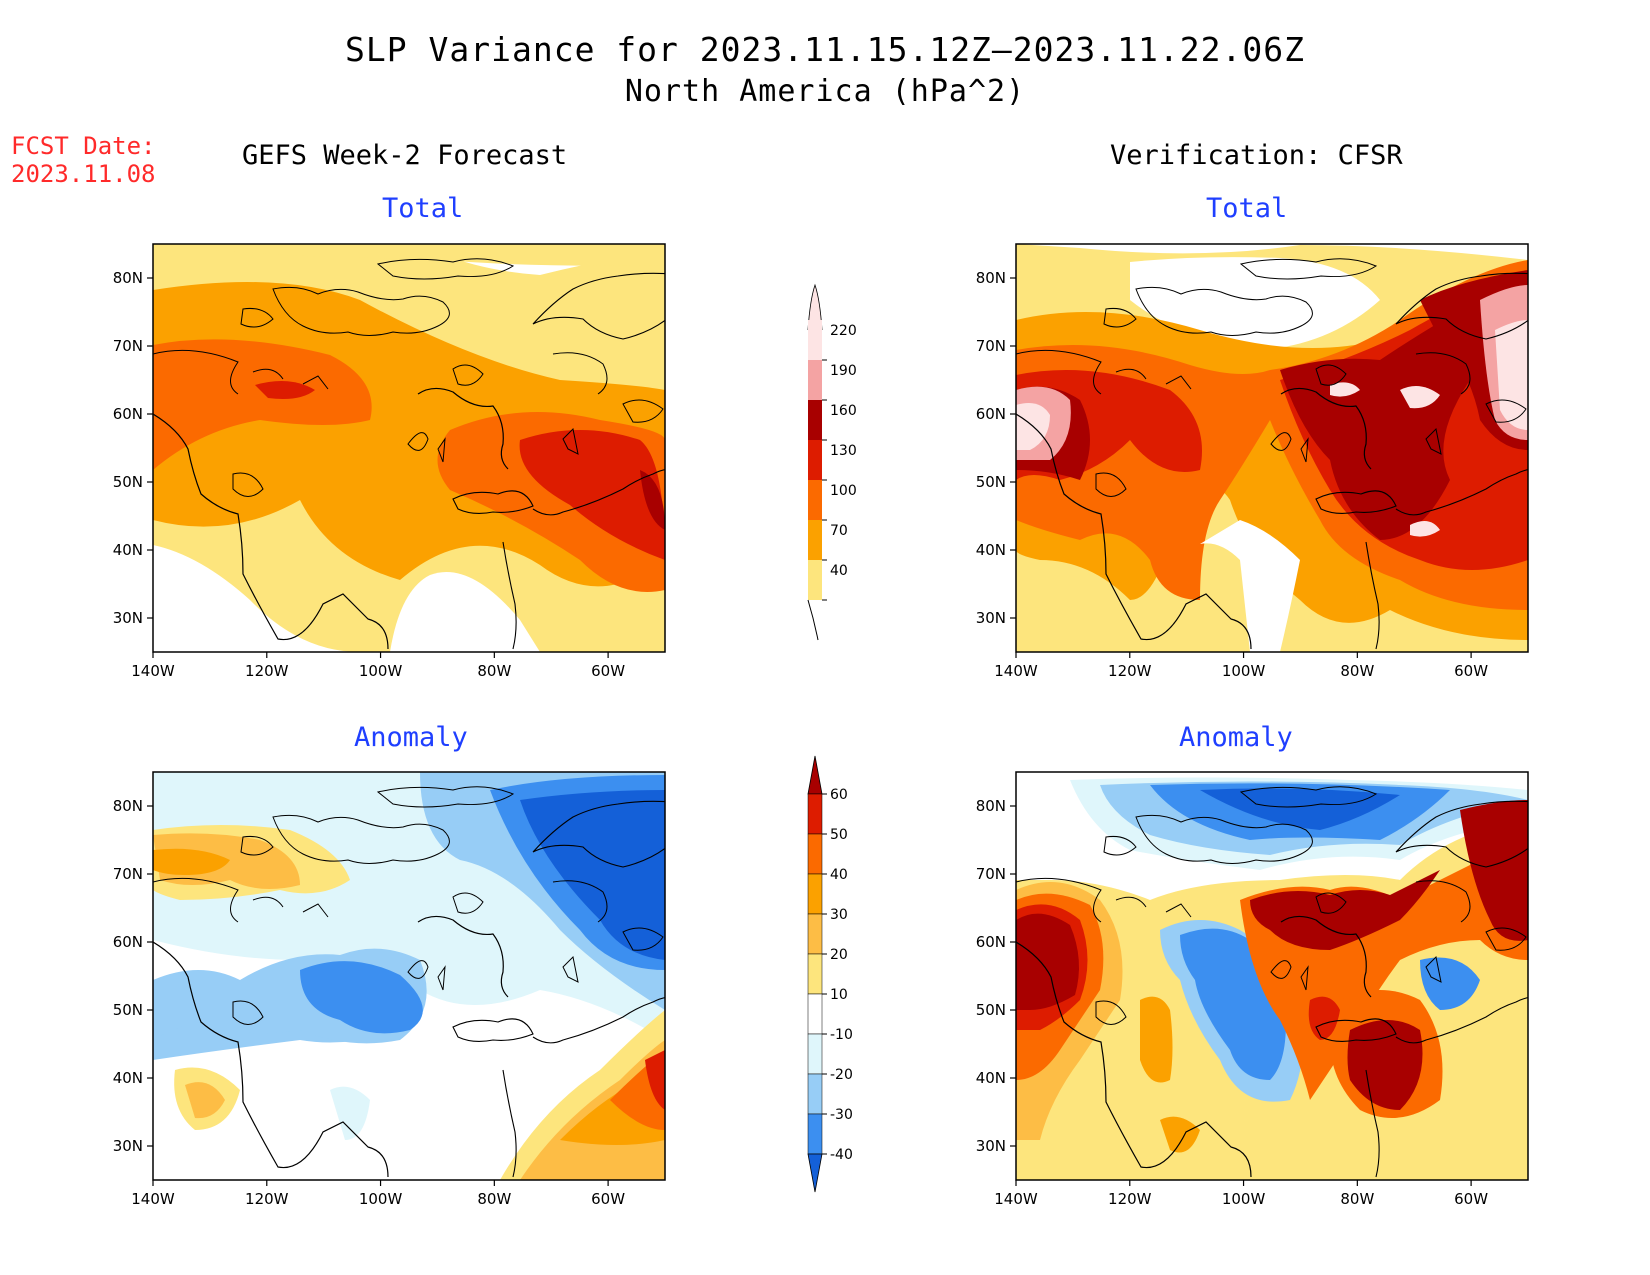 This screenshot has height=1275, width=1650. What do you see at coordinates (423, 208) in the screenshot?
I see `forecast-total-title: Total` at bounding box center [423, 208].